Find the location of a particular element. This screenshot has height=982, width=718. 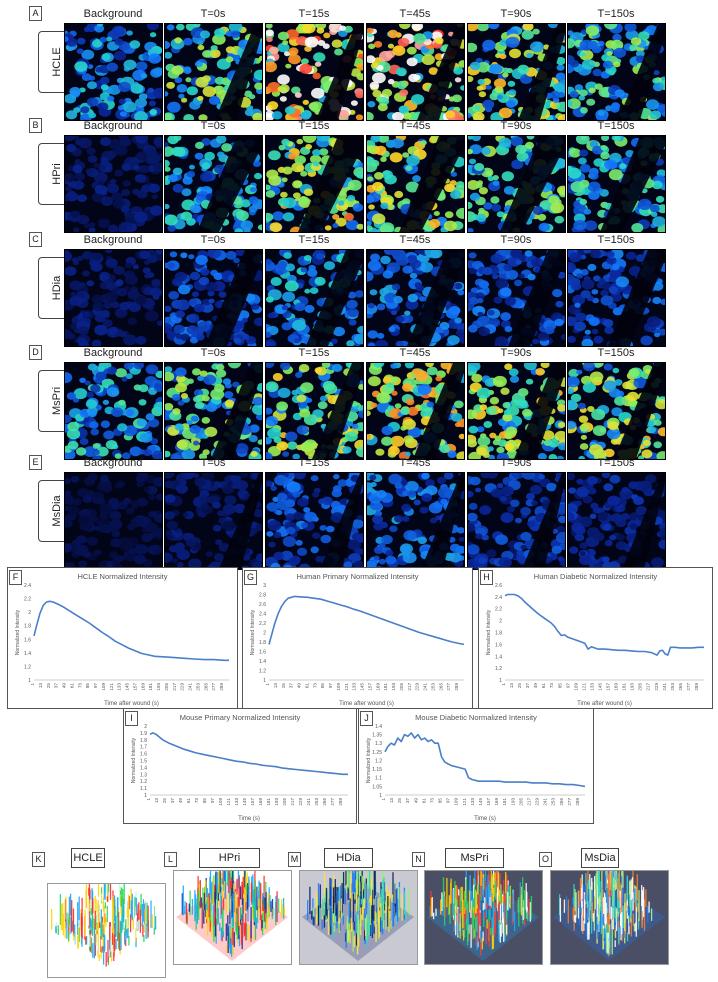

y-tick-label: 1.4 is located at coordinates (143, 768).